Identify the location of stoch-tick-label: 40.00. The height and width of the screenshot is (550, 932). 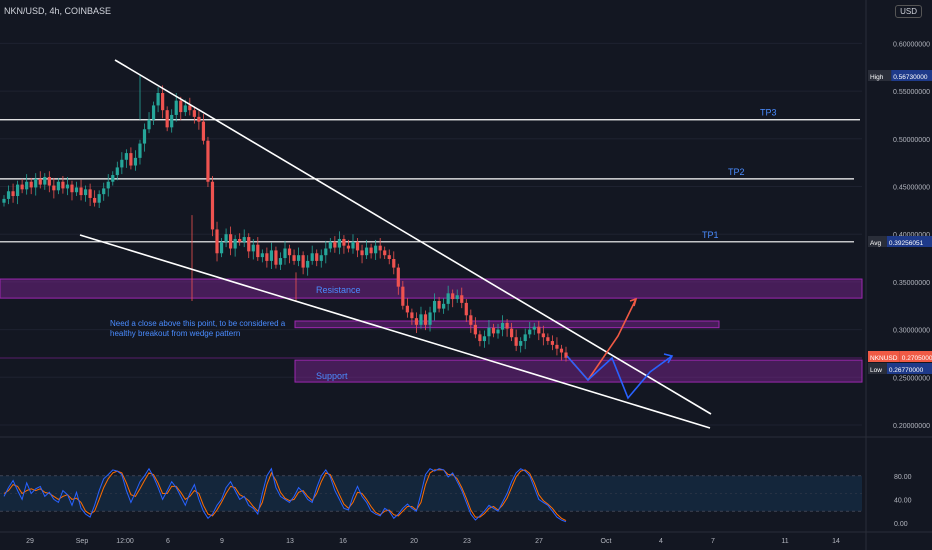
(903, 500).